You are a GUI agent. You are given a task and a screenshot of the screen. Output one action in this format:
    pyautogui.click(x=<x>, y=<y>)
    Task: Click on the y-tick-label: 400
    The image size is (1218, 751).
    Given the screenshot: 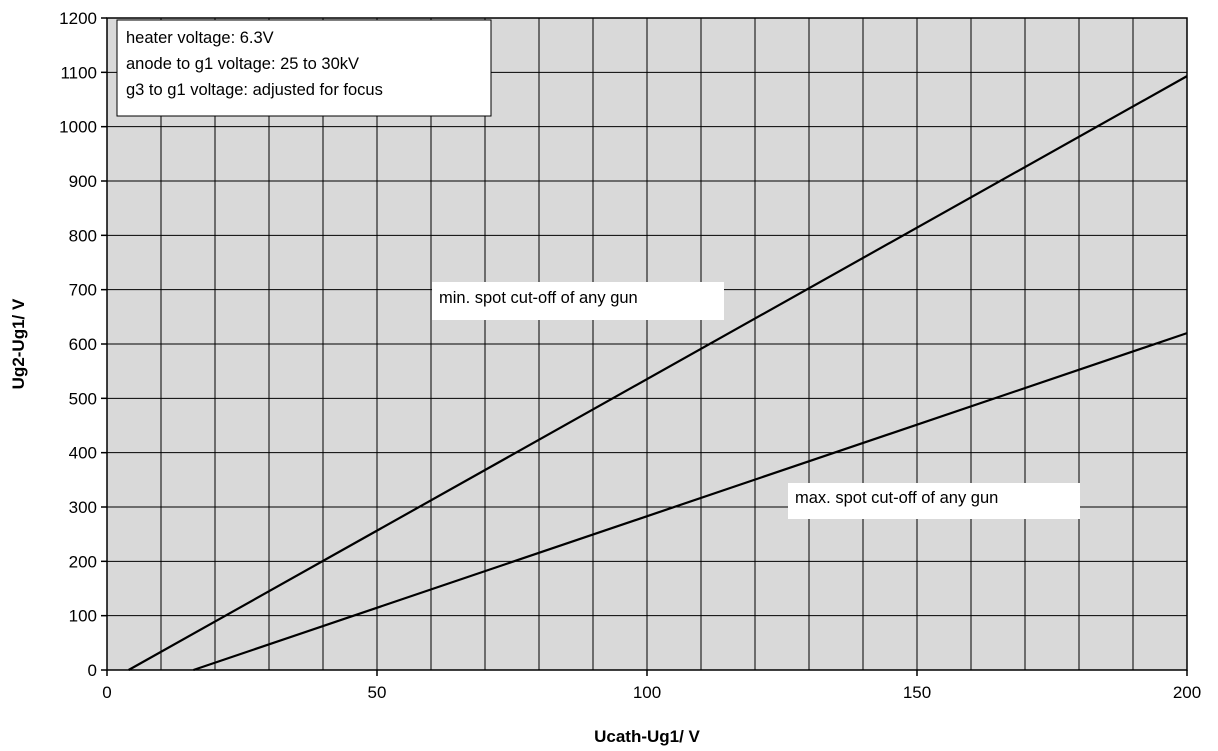 What is the action you would take?
    pyautogui.click(x=83, y=453)
    